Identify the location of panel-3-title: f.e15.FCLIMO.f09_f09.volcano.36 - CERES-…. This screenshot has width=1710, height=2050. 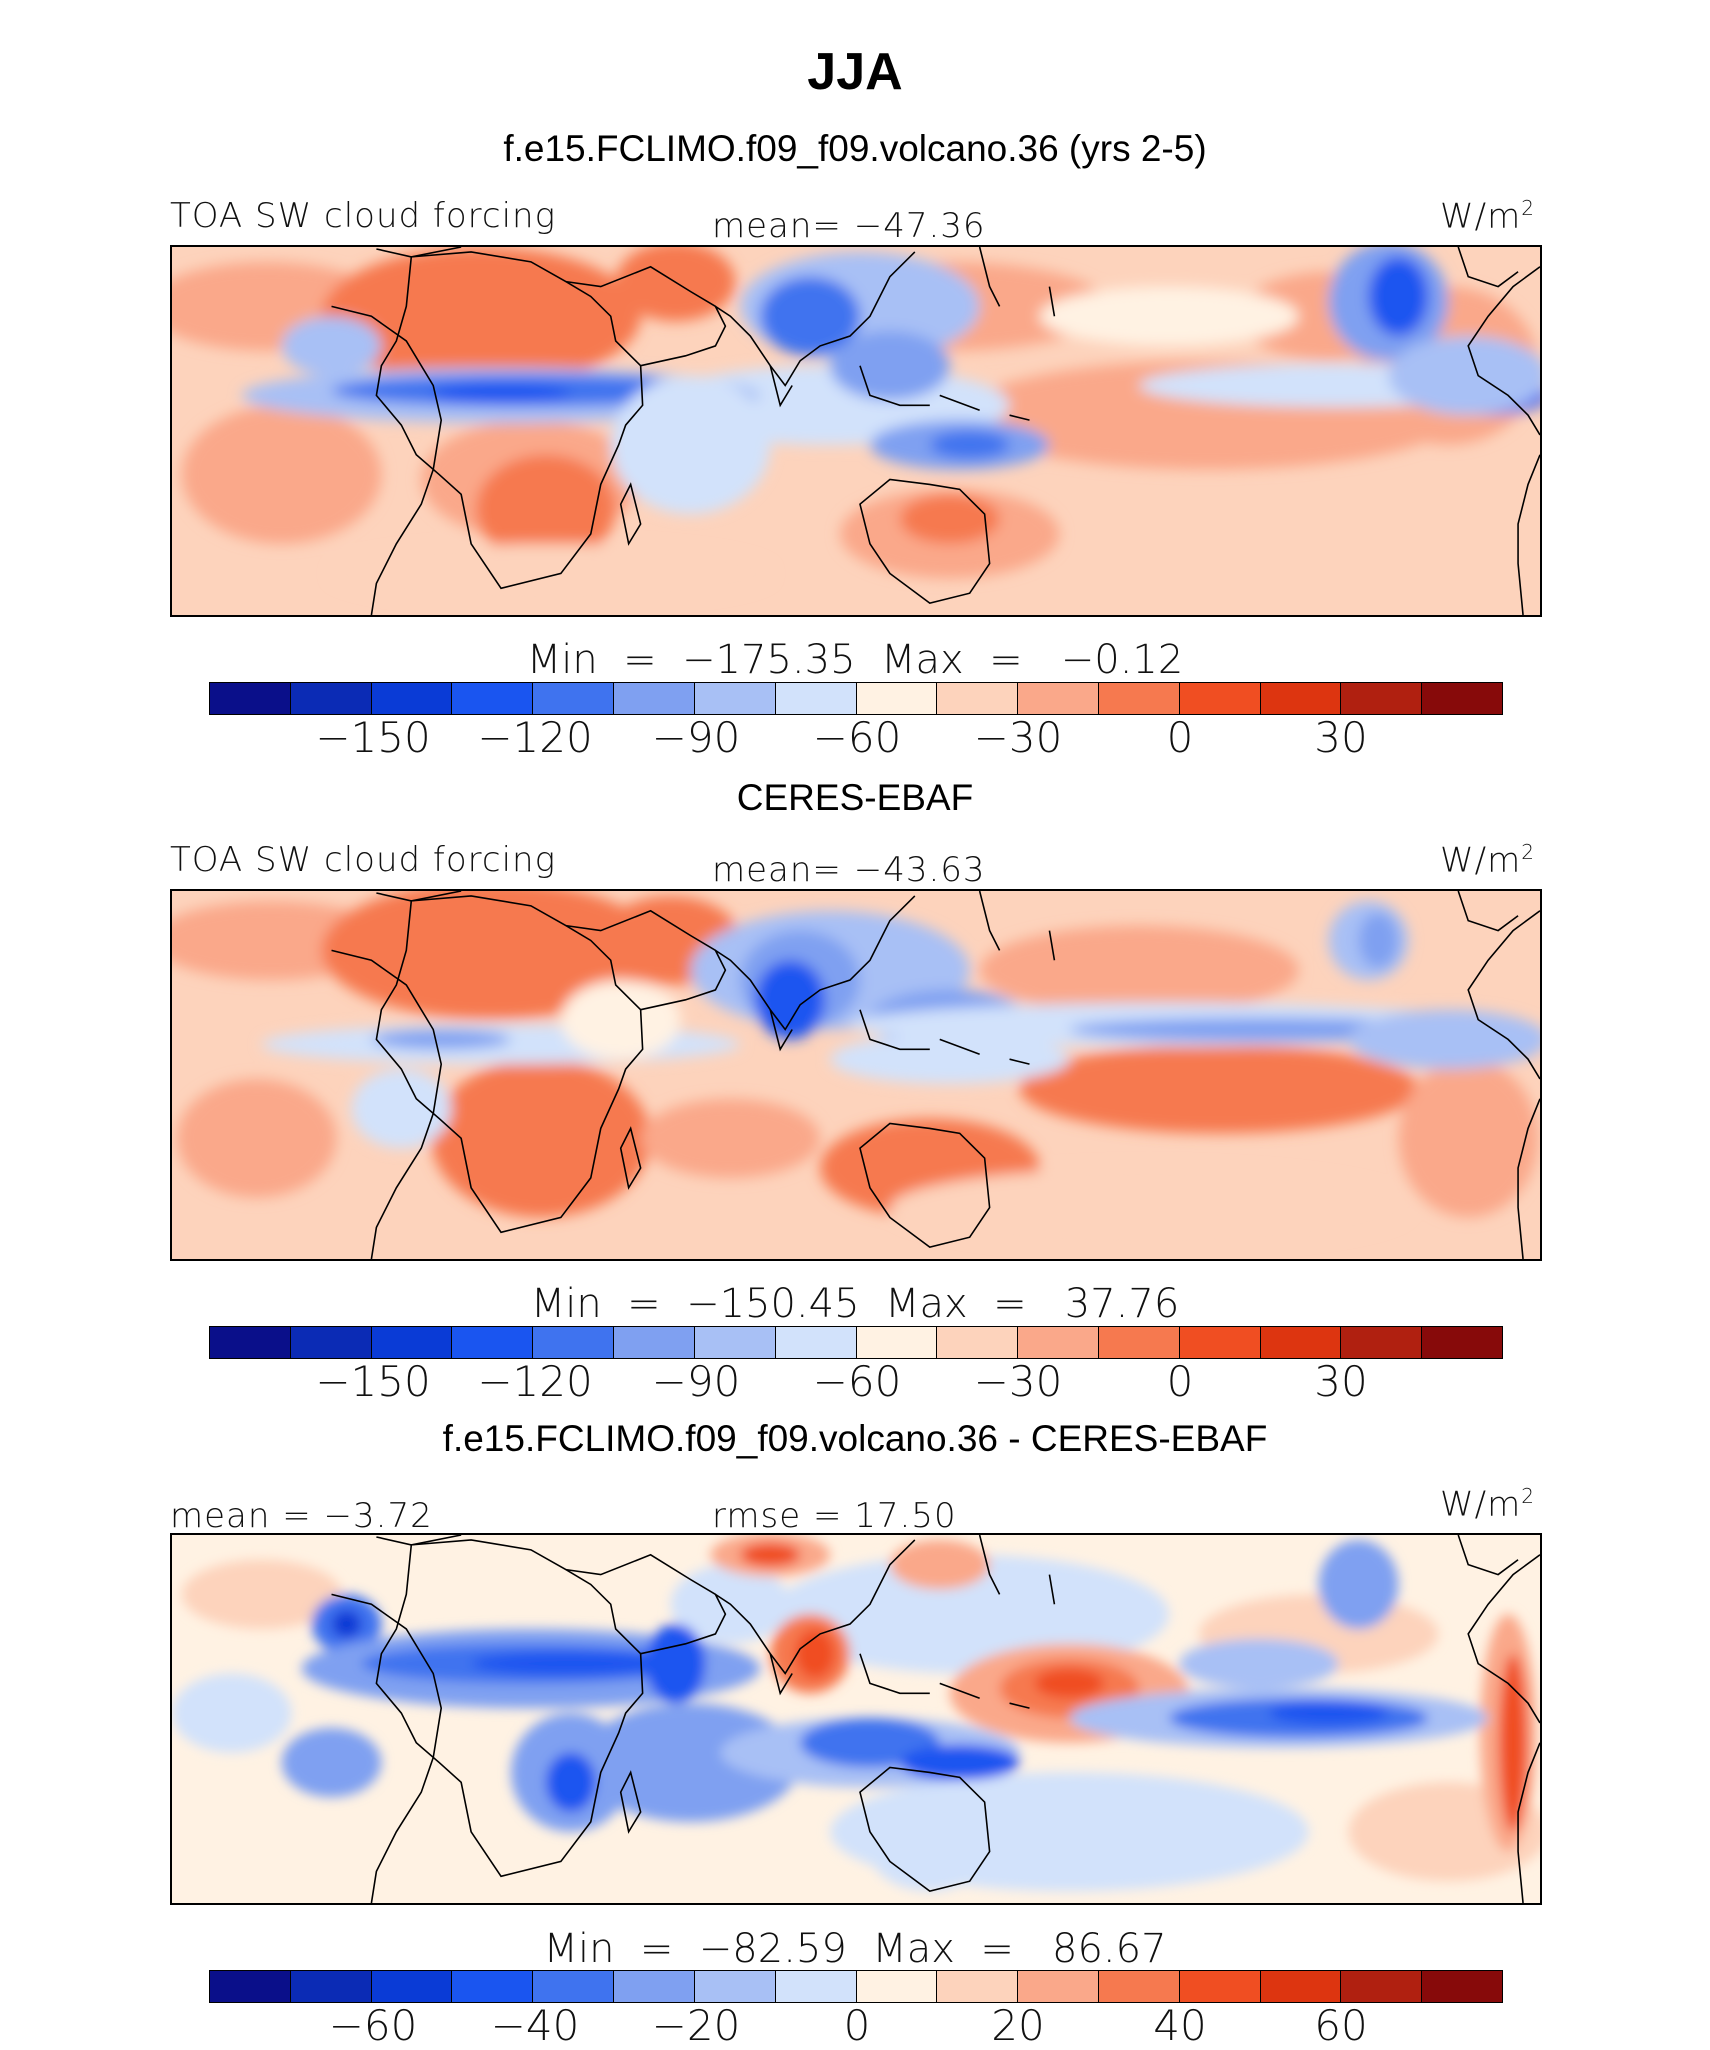
(855, 1438).